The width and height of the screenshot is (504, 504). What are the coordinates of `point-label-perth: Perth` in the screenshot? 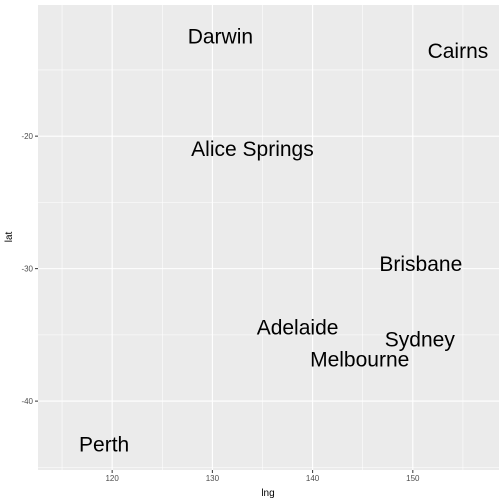 It's located at (104, 444).